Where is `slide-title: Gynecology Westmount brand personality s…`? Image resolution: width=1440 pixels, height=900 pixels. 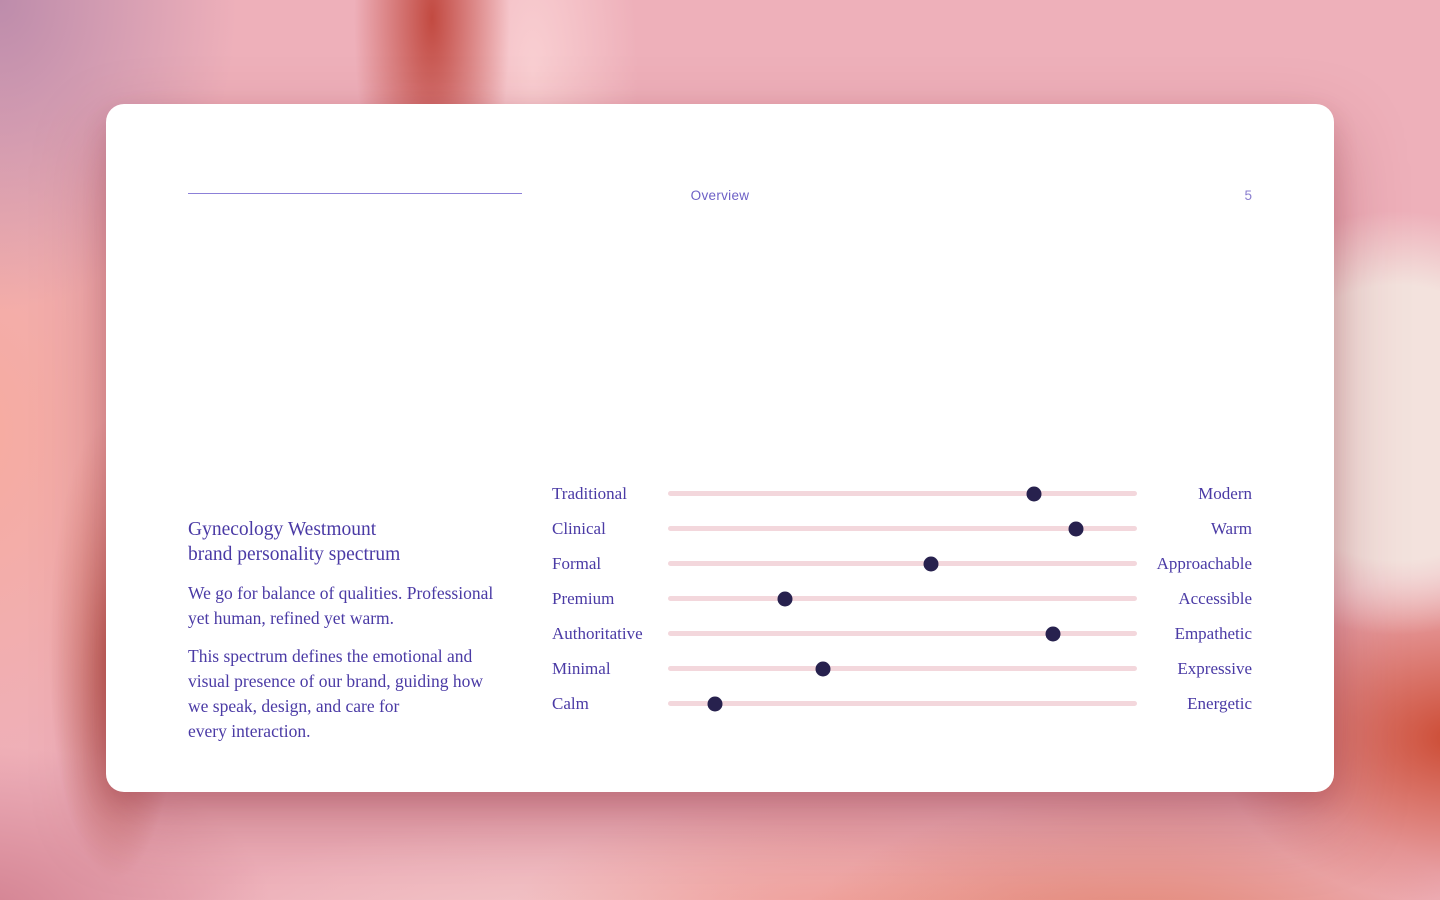 slide-title: Gynecology Westmount brand personality s… is located at coordinates (294, 542).